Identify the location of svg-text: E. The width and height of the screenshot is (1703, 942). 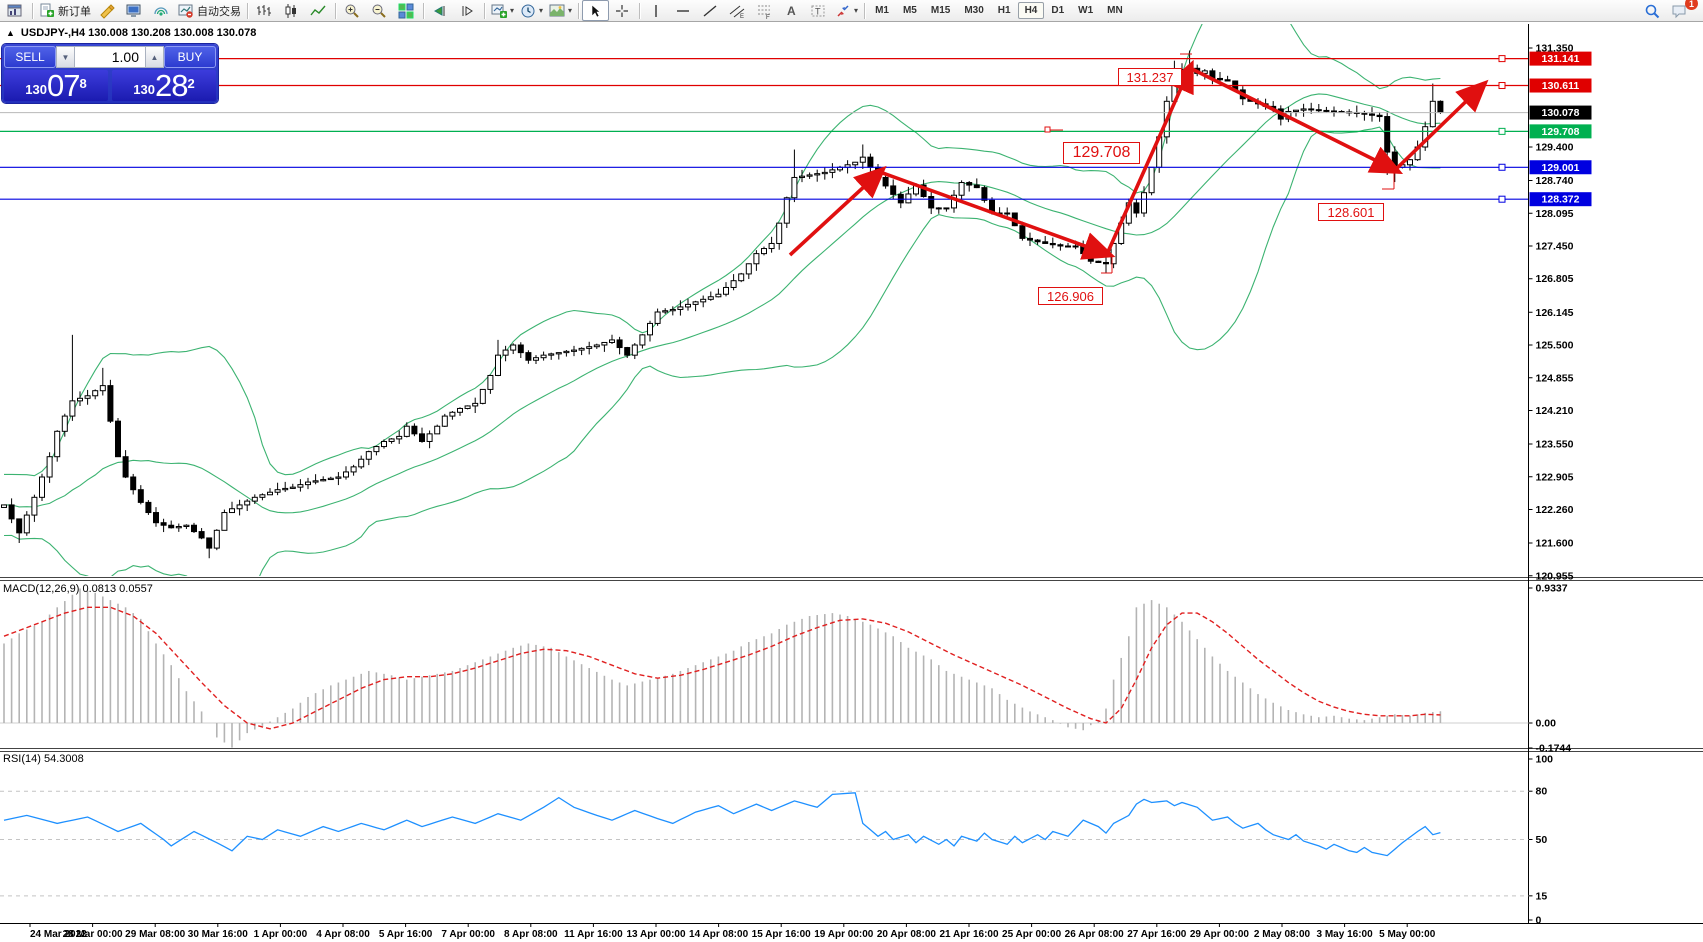
(742, 16).